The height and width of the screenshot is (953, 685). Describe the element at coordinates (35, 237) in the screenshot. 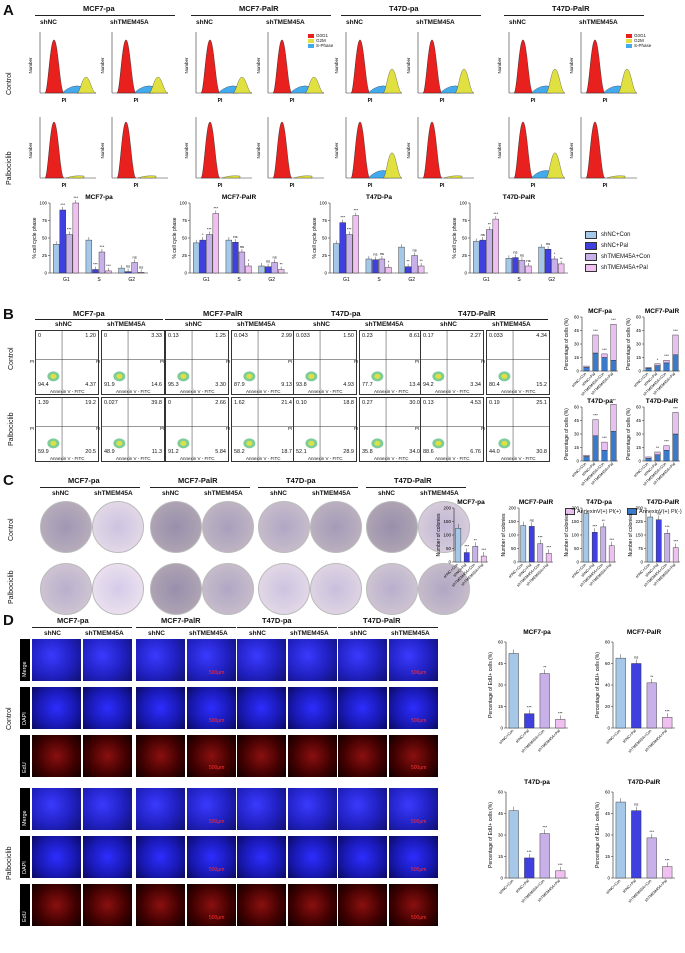

I see `y-axis-label: % cell cycle phase` at that location.